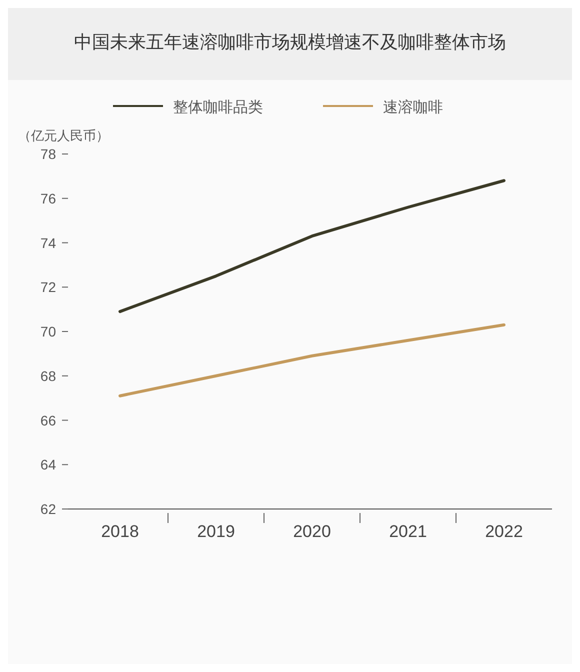  Describe the element at coordinates (48, 154) in the screenshot. I see `y-tick-label: 78` at that location.